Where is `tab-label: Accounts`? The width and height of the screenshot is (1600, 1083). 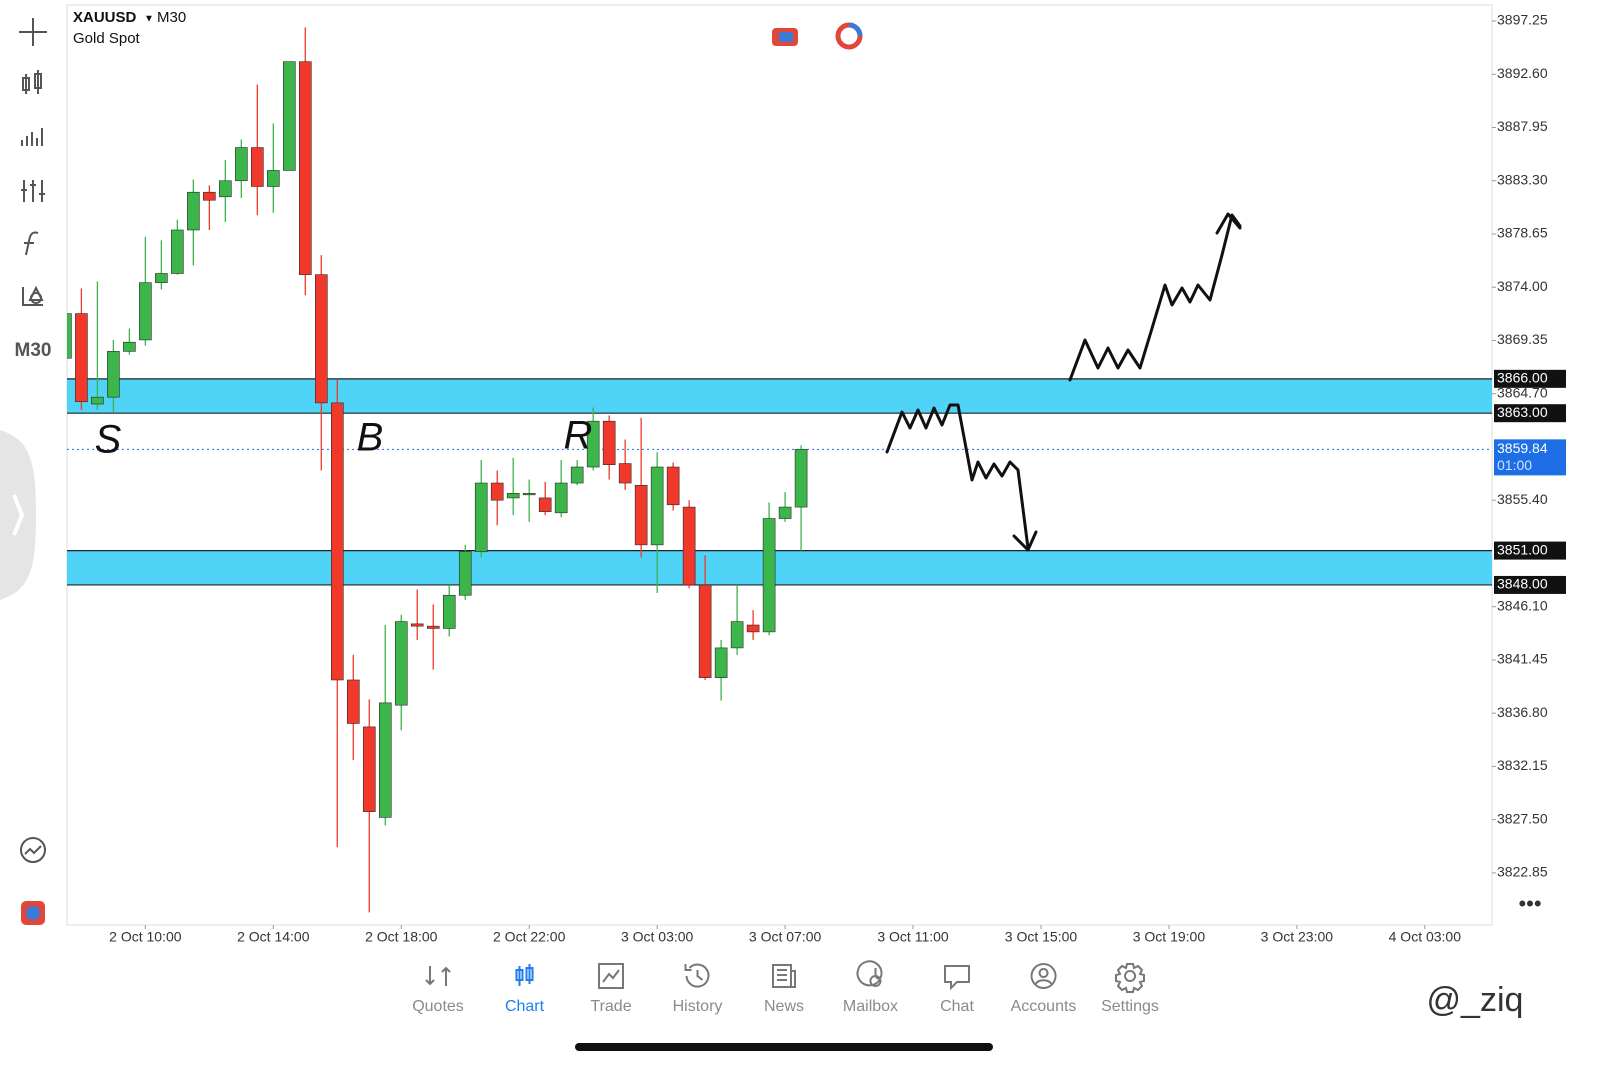
tab-label: Accounts is located at coordinates (1044, 1006).